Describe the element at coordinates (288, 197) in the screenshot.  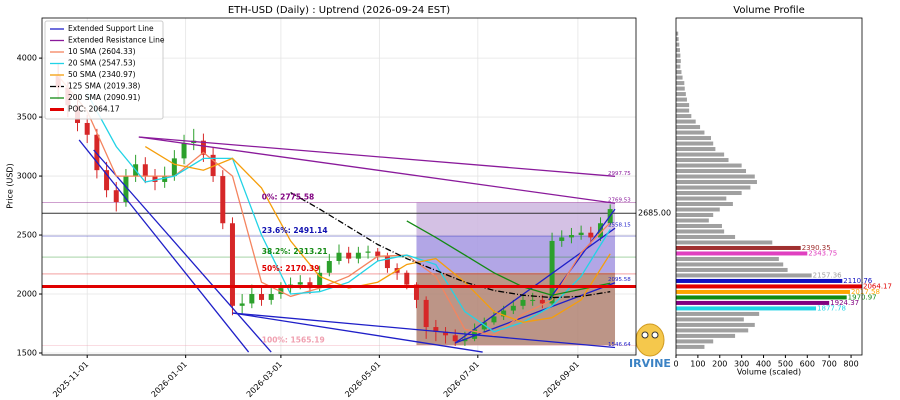
I see `fib-label: 0%: 2775.58` at that location.